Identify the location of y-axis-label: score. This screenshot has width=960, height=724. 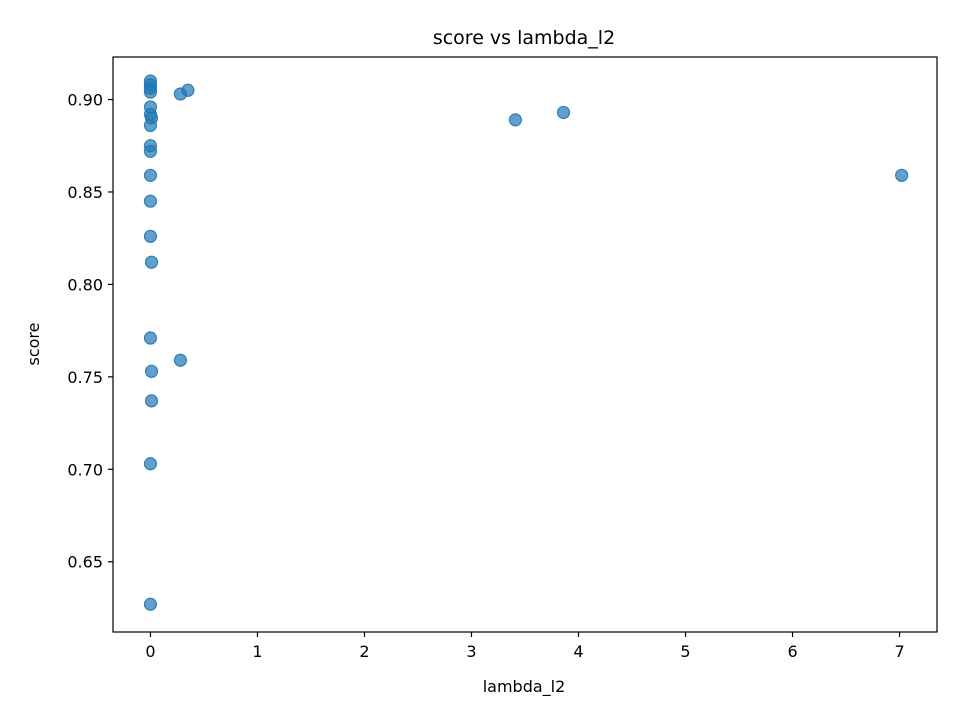
(33, 344).